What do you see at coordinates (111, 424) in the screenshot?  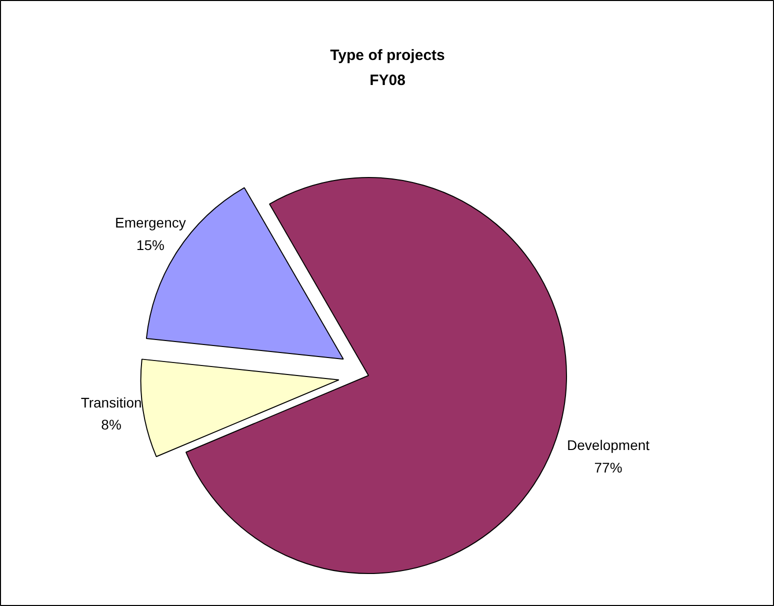 I see `data-label: 8%` at bounding box center [111, 424].